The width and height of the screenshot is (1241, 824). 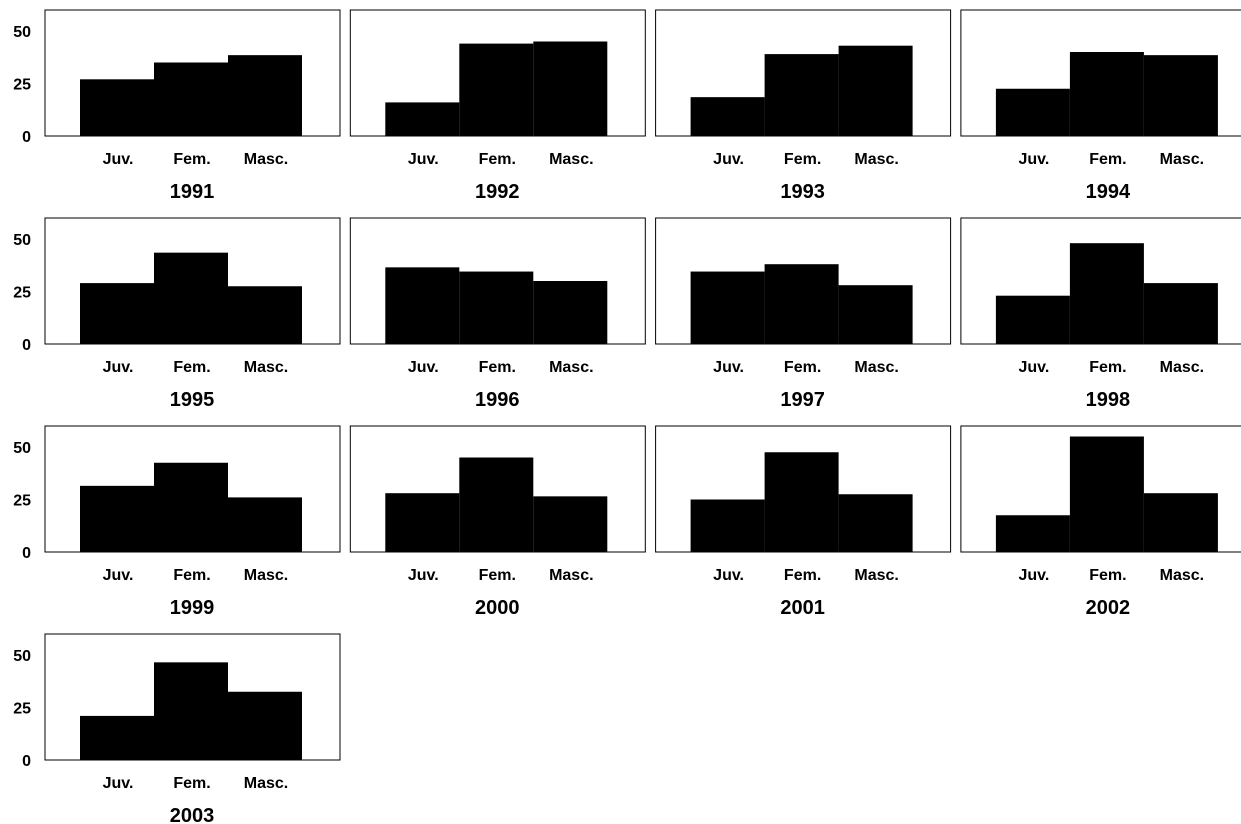 I want to click on panel-title: 1991, so click(x=192, y=192).